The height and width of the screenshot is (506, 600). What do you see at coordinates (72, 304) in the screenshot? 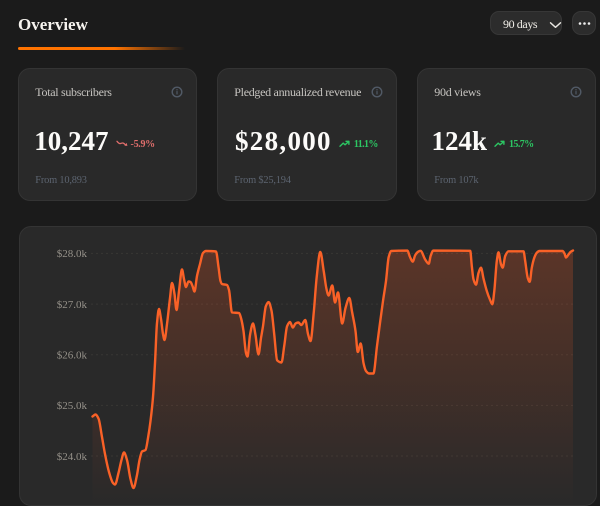
I see `svg-text: $27.0k` at bounding box center [72, 304].